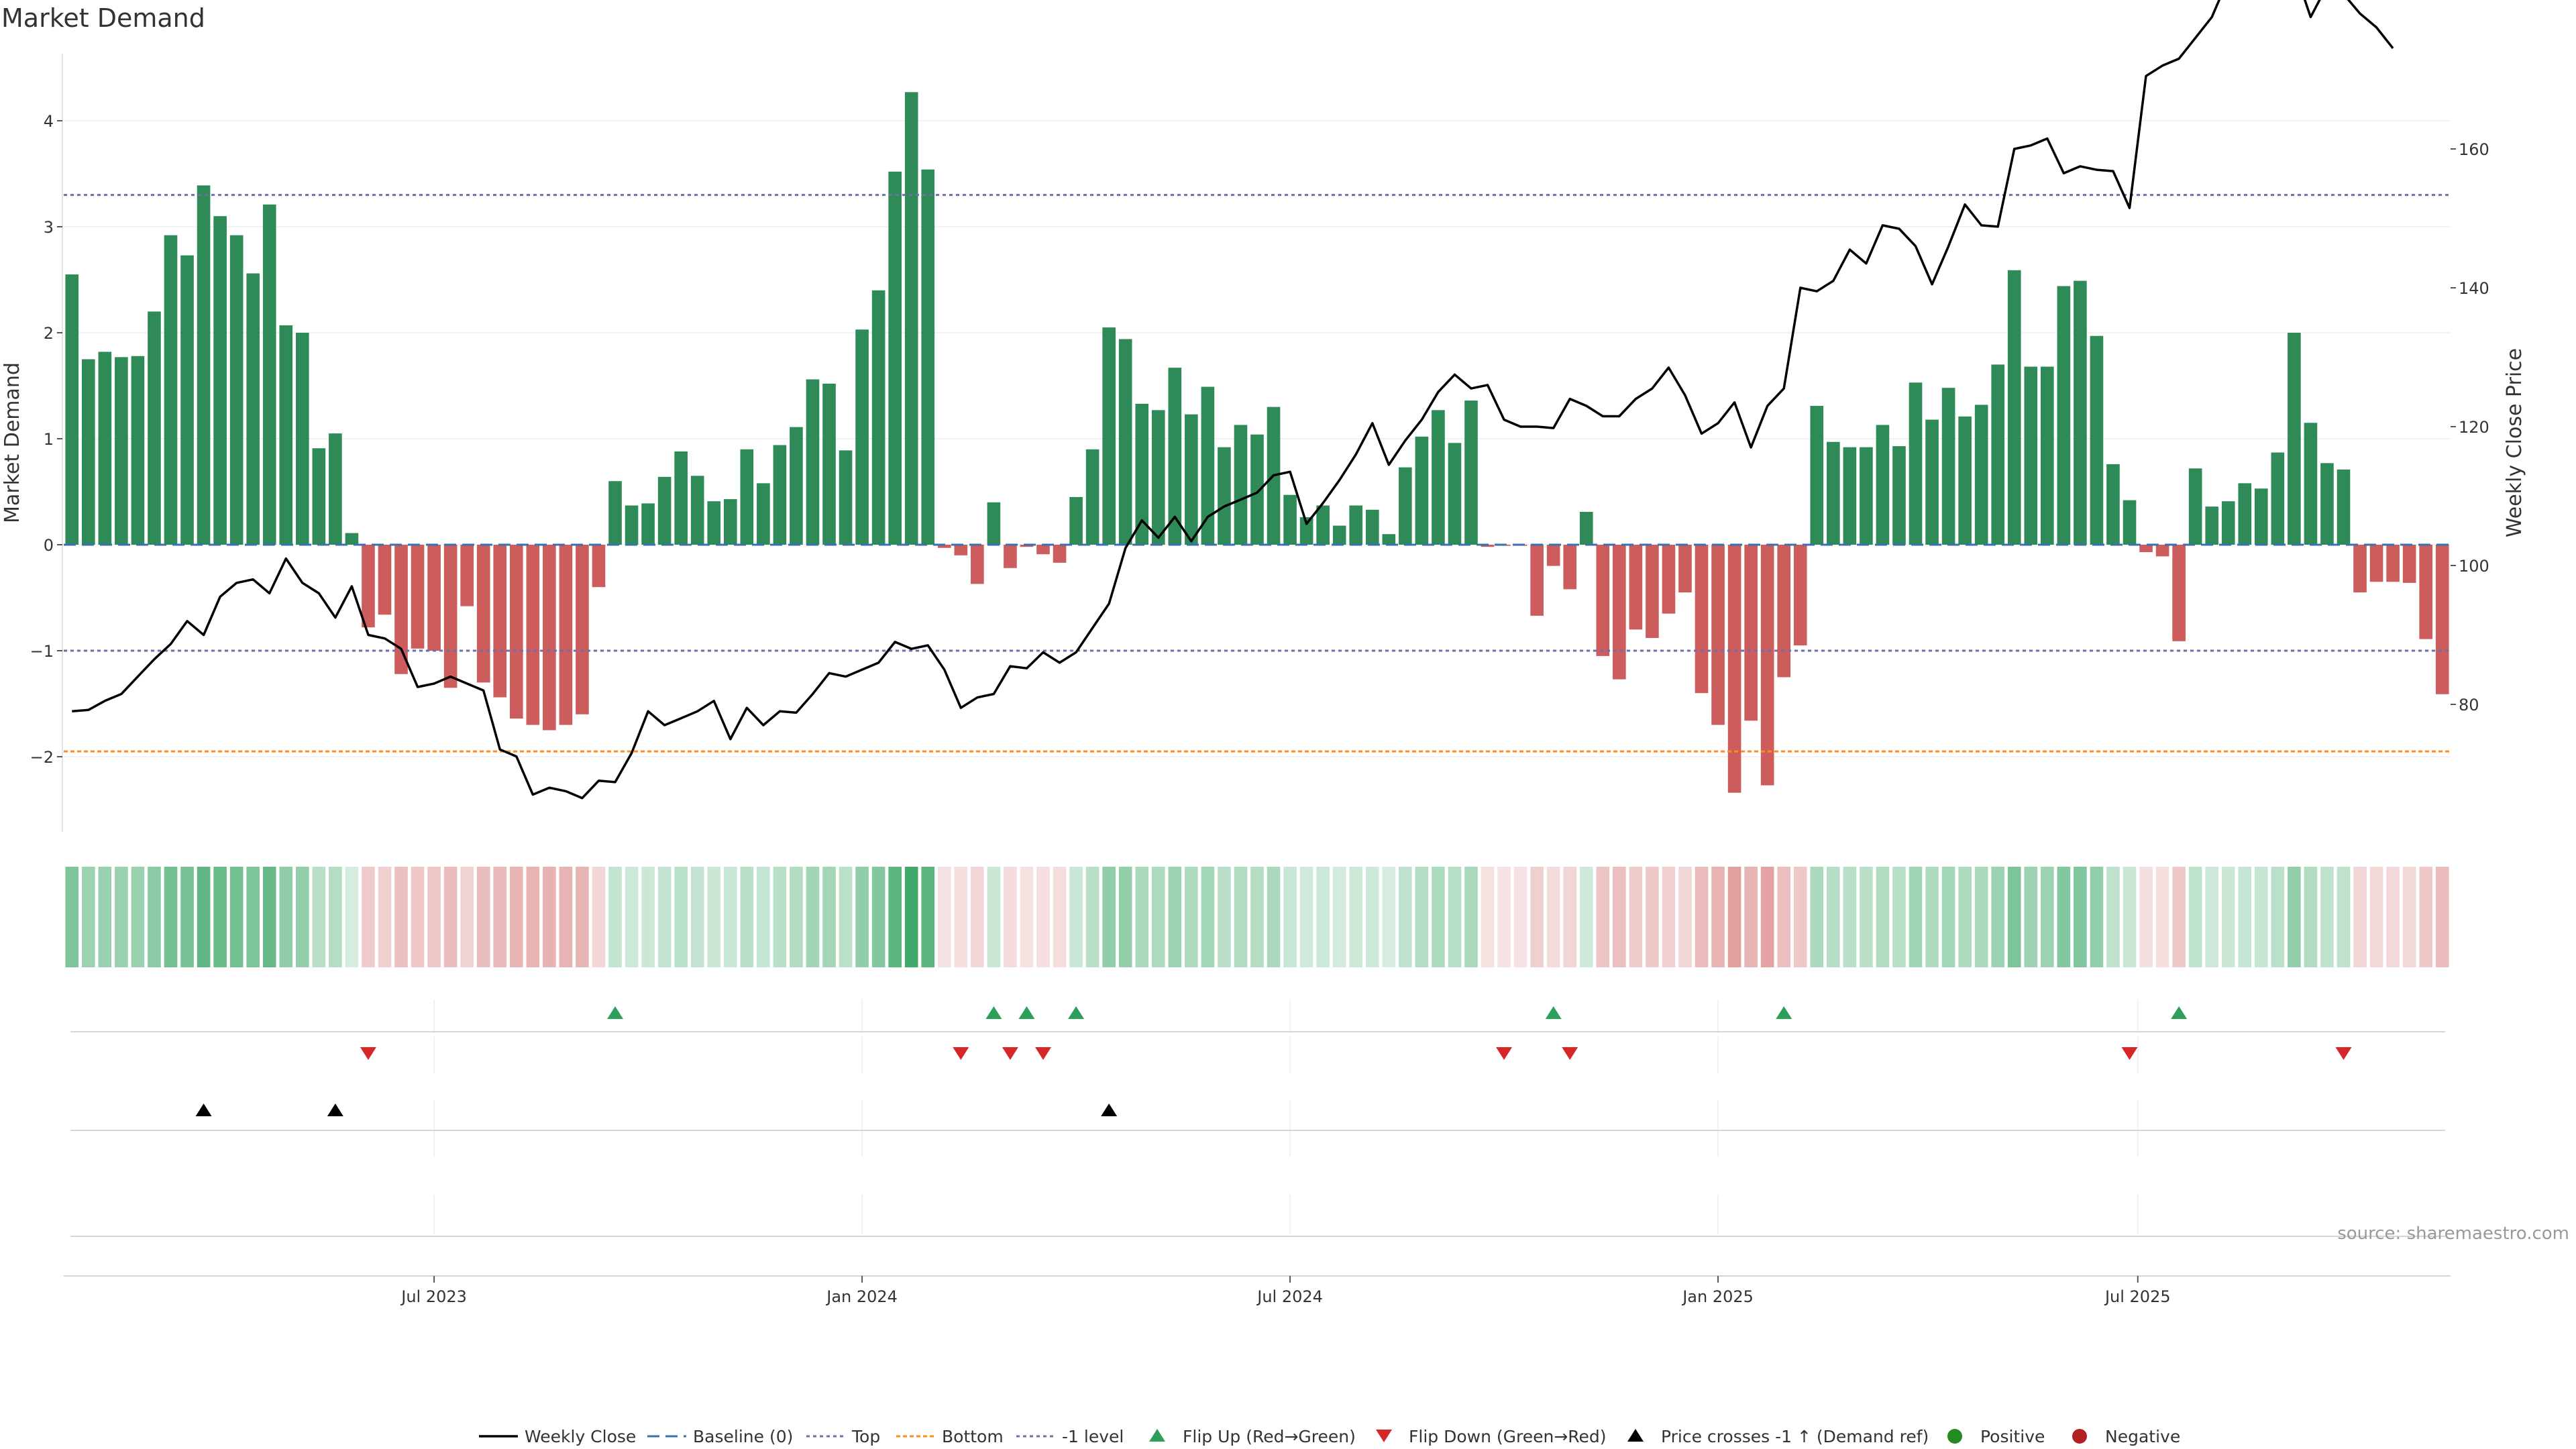 Image resolution: width=2576 pixels, height=1449 pixels. What do you see at coordinates (49, 227) in the screenshot?
I see `left-tick-label: 3` at bounding box center [49, 227].